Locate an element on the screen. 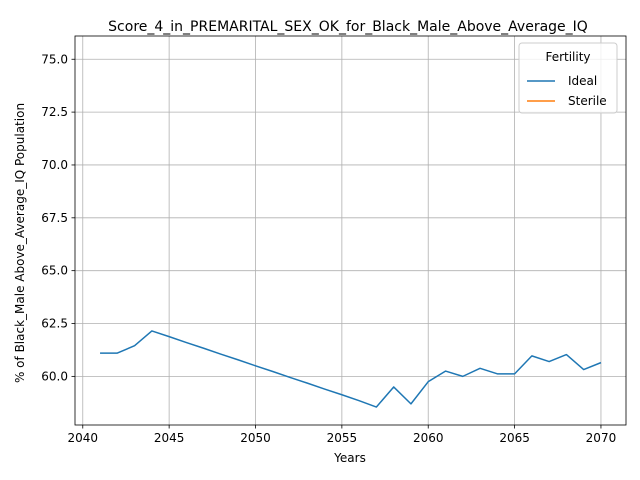  y-tick-label: 72.5 is located at coordinates (54, 112).